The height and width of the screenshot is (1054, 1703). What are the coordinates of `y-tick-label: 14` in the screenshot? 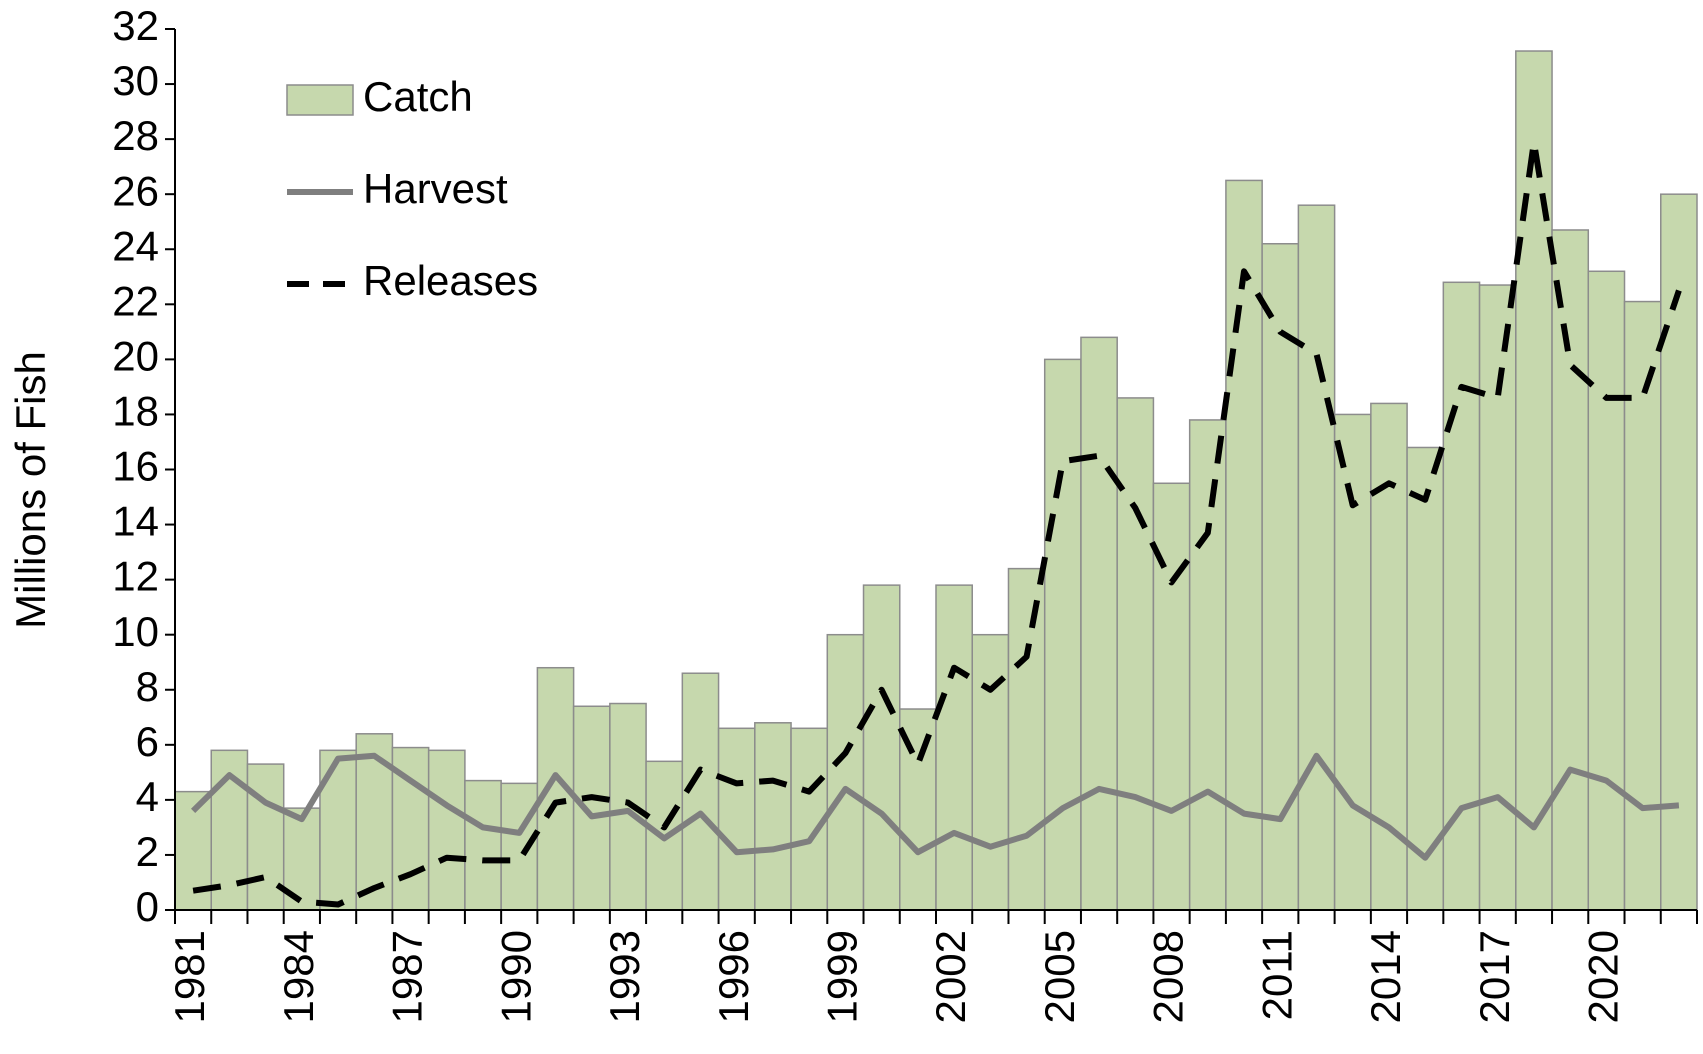 It's located at (135, 521).